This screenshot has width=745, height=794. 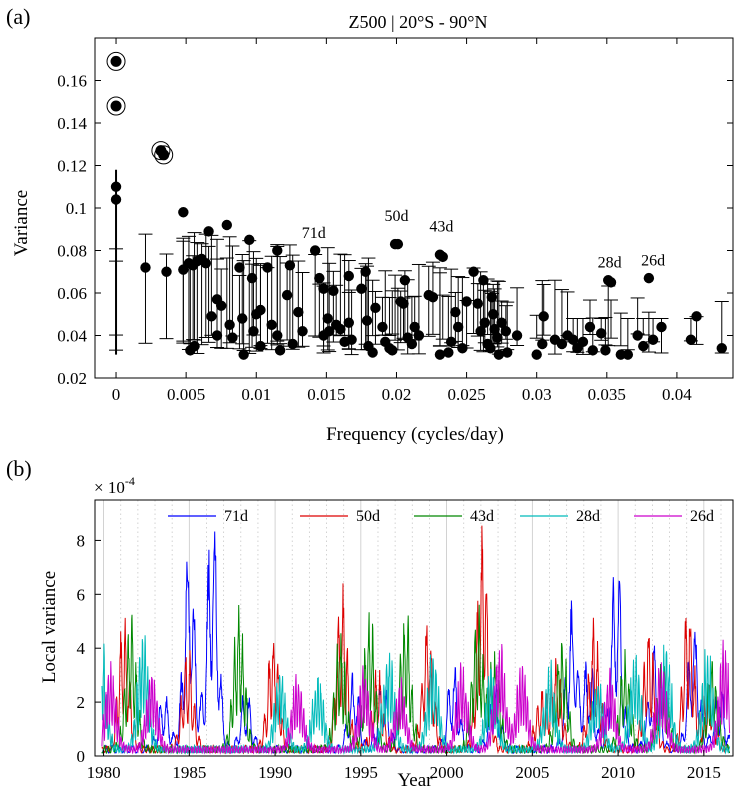 I want to click on panel-a-ytick-label: 0.16, so click(x=72, y=81).